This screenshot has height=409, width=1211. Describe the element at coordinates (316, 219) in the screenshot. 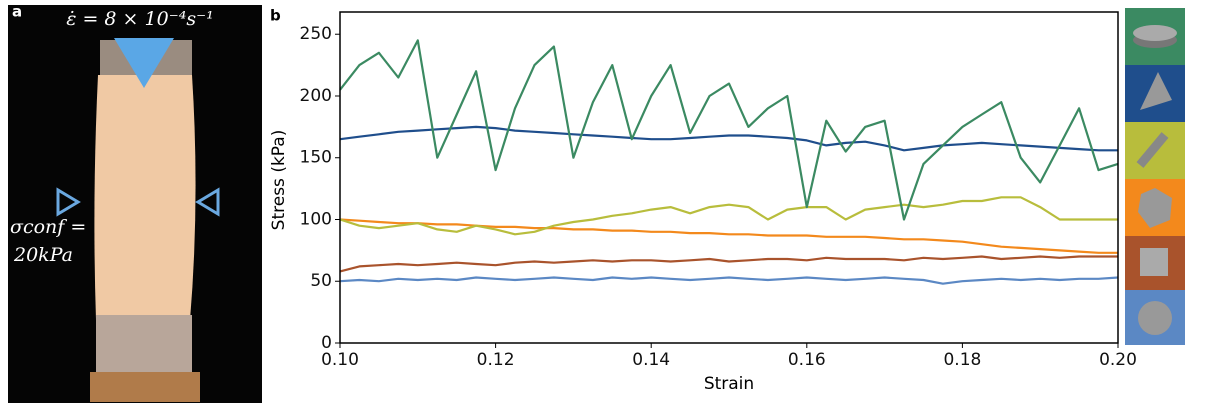

I see `y-tick-label: 100` at that location.